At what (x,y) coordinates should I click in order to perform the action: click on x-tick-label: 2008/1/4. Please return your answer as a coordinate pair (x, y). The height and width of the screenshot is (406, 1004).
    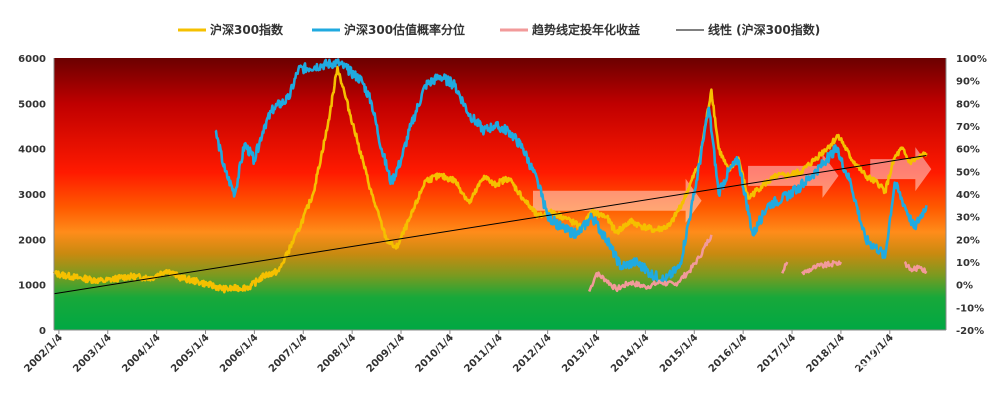
    Looking at the image, I should click on (337, 353).